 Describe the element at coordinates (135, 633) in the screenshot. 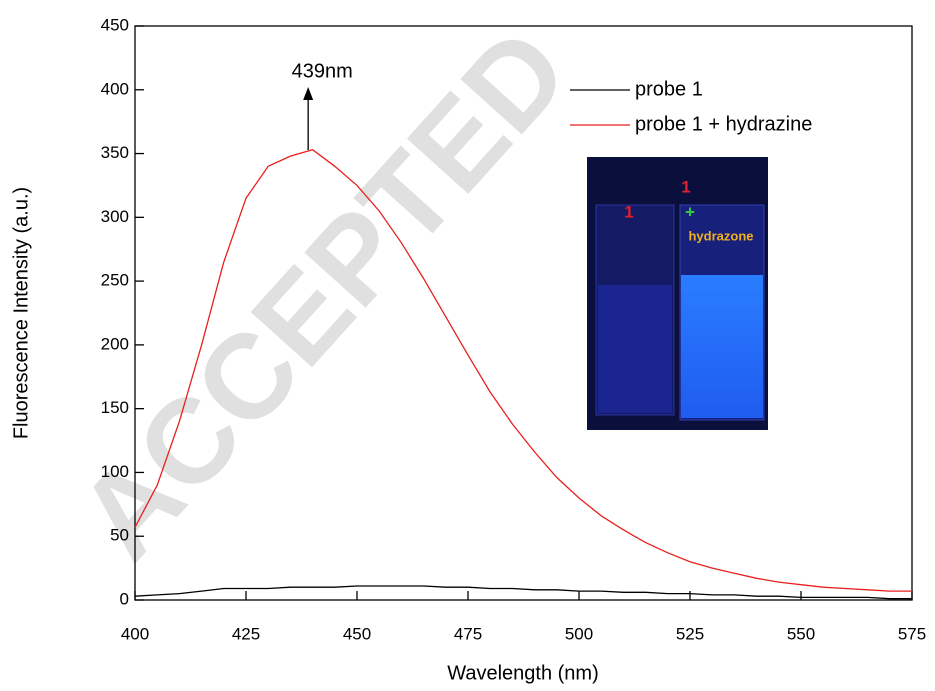

I see `x-tick-label: 400` at that location.